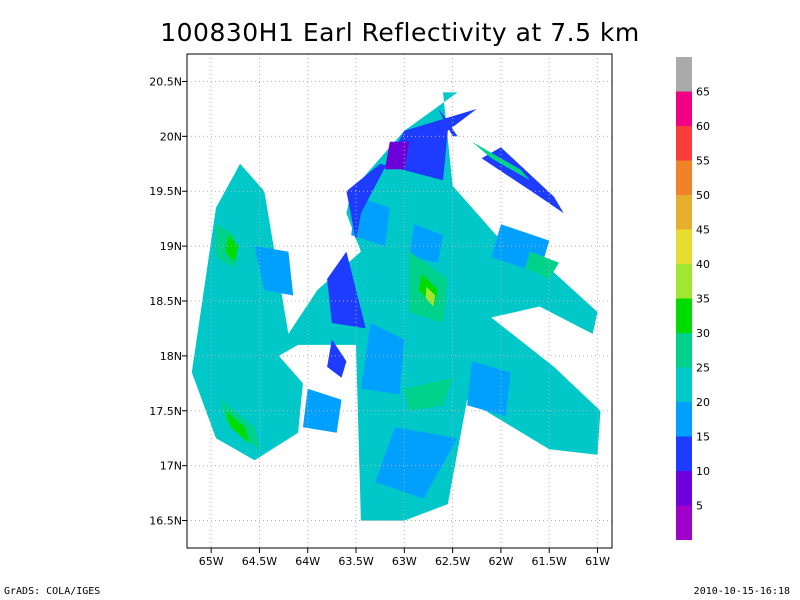  What do you see at coordinates (355, 561) in the screenshot?
I see `x-tick-label: 63.5W` at bounding box center [355, 561].